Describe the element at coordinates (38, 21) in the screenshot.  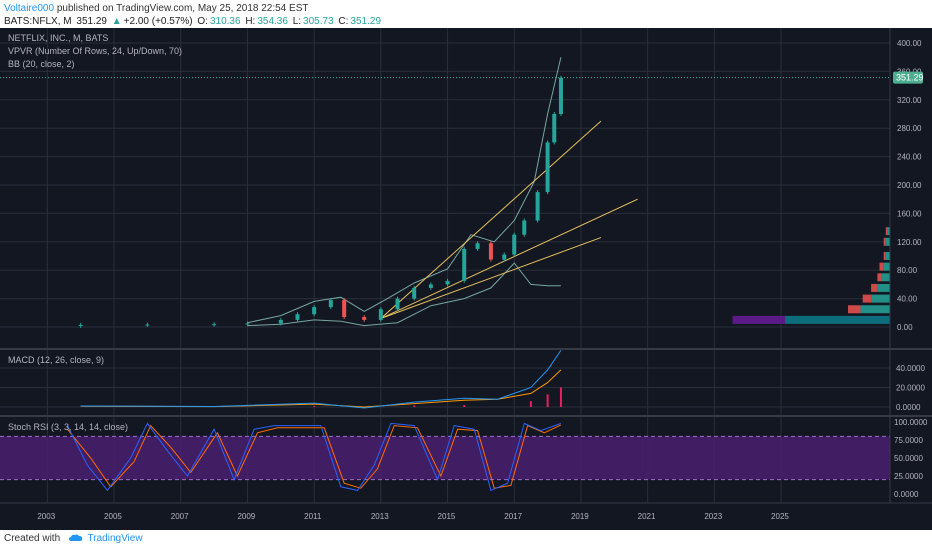
I see `symbol-text: BATS:NFLX, M` at that location.